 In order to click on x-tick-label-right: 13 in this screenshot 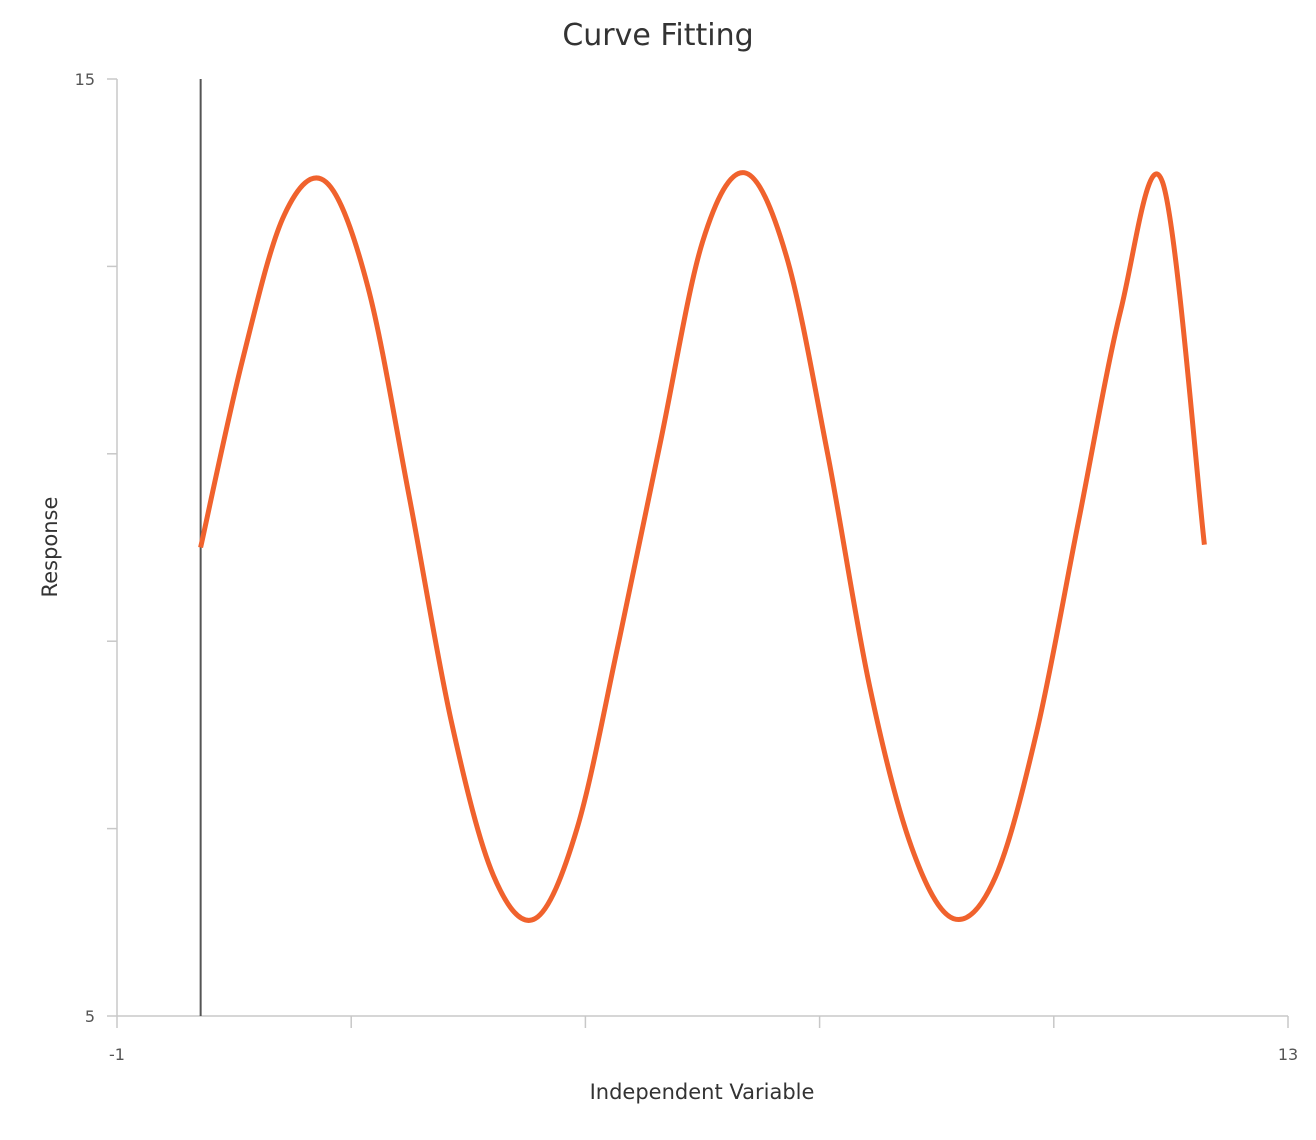, I will do `click(1288, 1054)`.